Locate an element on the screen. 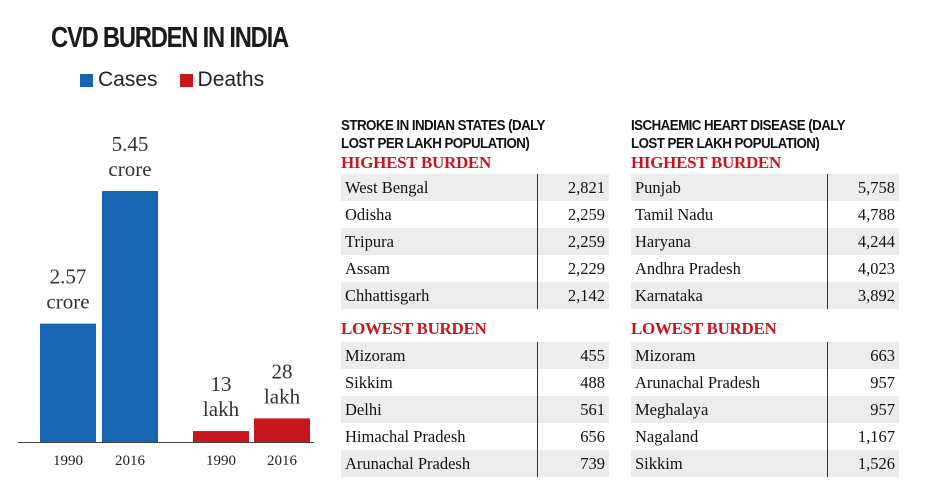  table-row: Delhi 561 is located at coordinates (475, 409).